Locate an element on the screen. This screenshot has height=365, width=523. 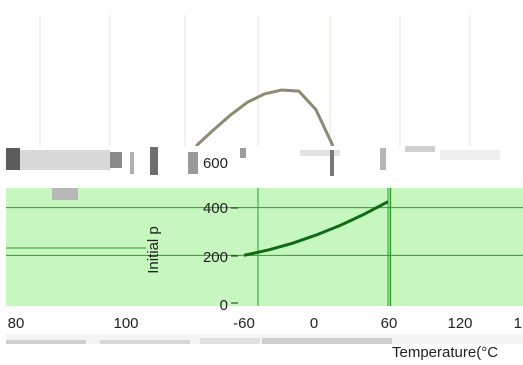
temperature-series-line is located at coordinates (316, 228).